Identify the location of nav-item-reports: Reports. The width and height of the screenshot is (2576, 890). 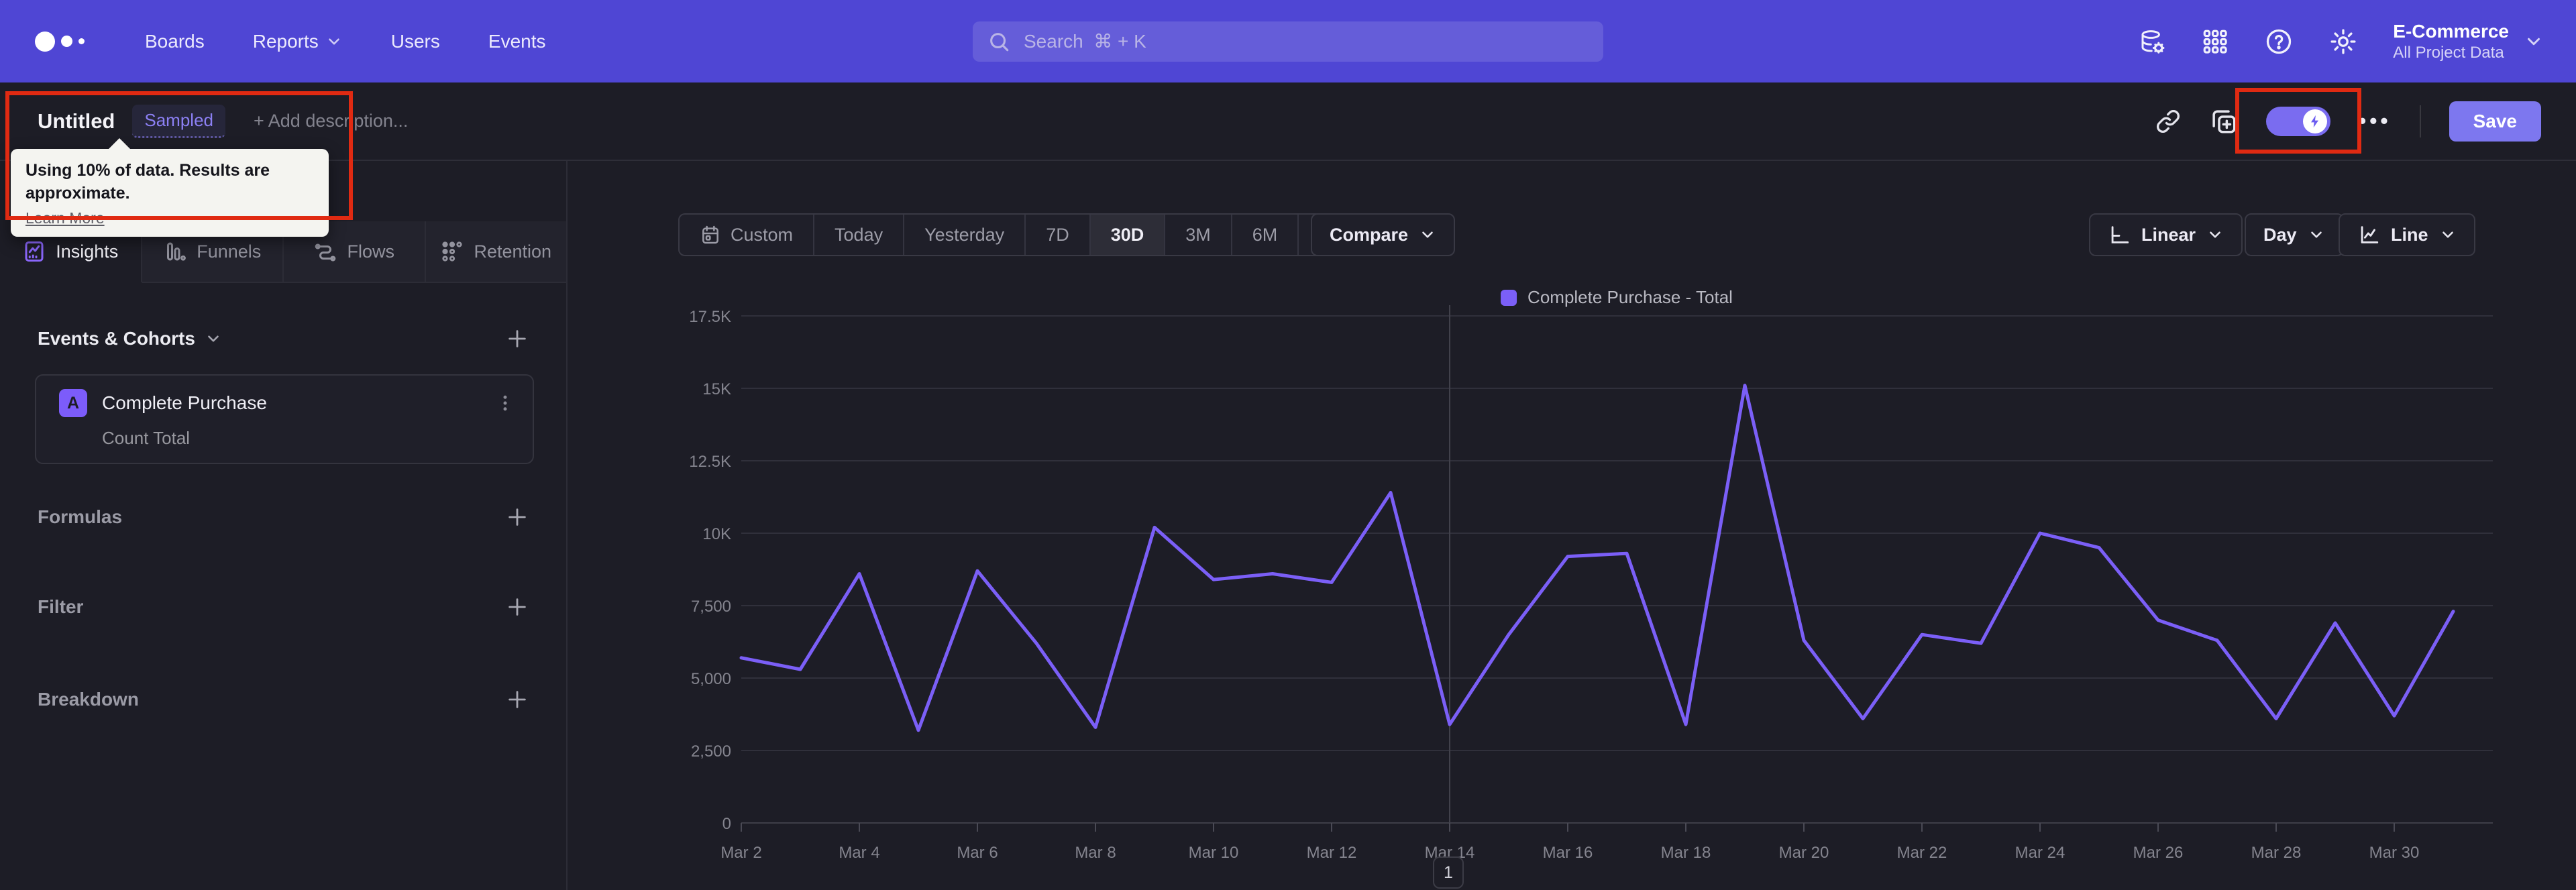
(298, 41).